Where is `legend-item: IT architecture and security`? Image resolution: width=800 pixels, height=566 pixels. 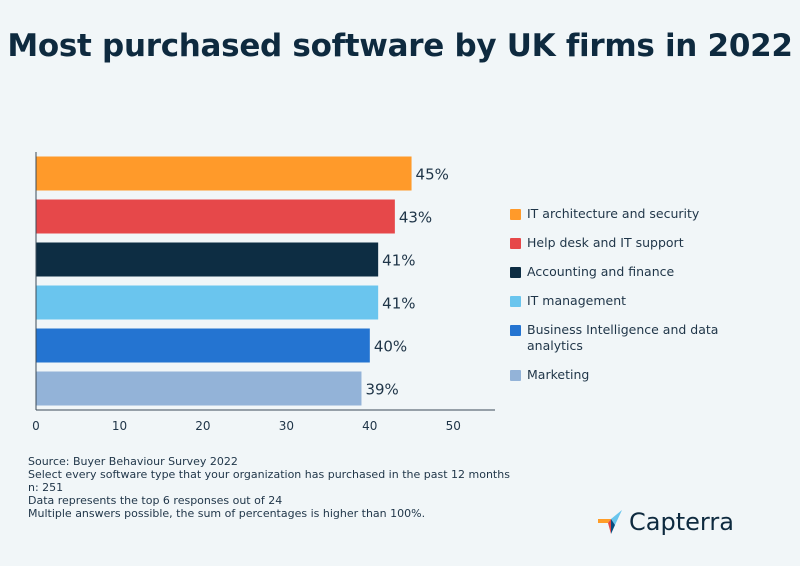
legend-item: IT architecture and security is located at coordinates (630, 214).